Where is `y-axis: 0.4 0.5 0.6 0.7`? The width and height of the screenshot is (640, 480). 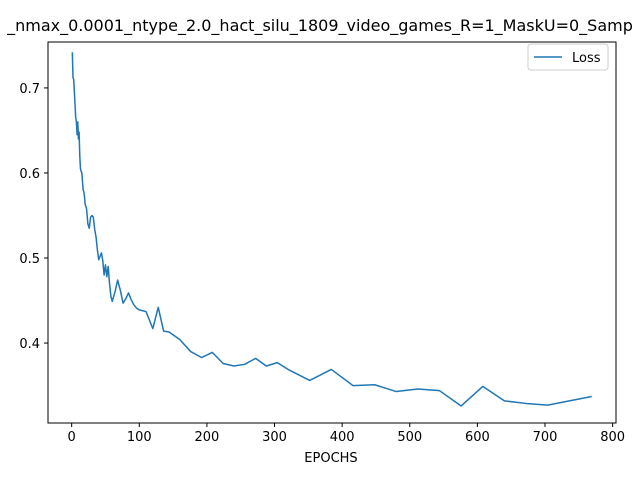 y-axis: 0.4 0.5 0.6 0.7 is located at coordinates (33, 217).